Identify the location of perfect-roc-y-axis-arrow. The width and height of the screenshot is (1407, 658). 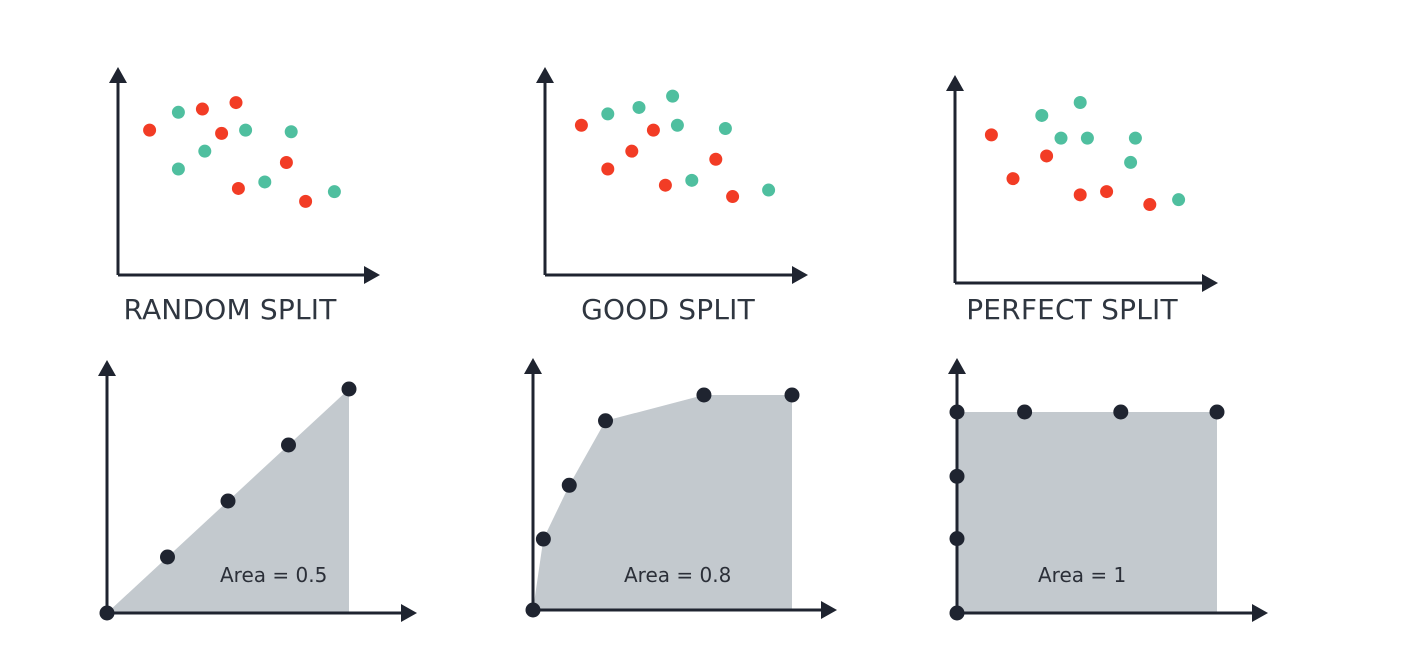
(957, 366).